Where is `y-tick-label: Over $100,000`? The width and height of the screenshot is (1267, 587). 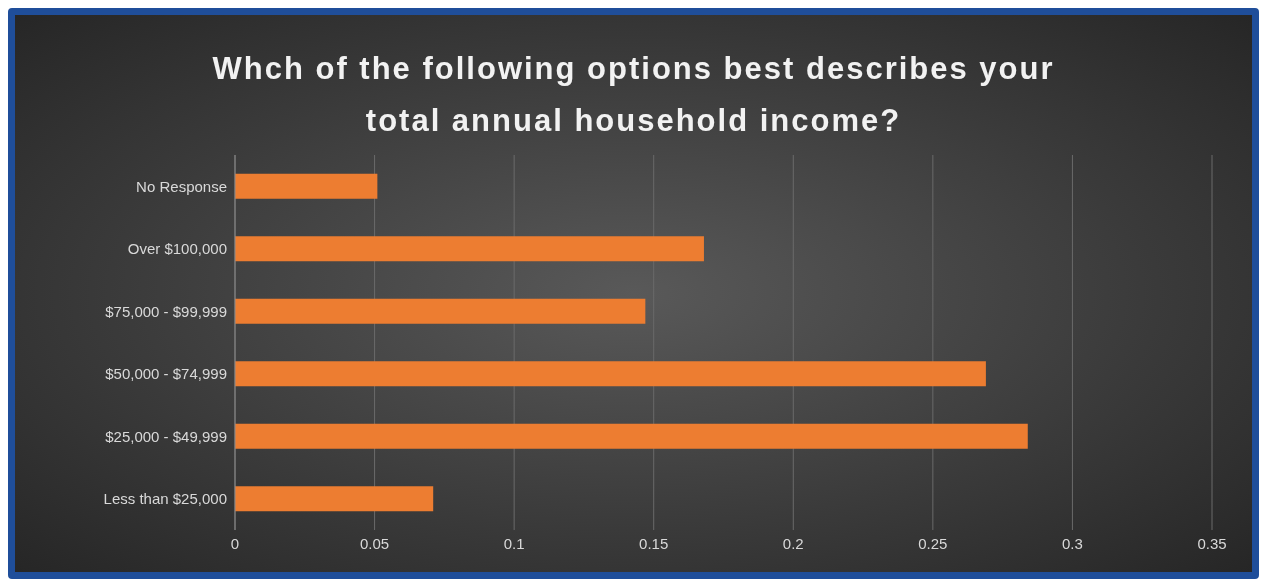
y-tick-label: Over $100,000 is located at coordinates (177, 249).